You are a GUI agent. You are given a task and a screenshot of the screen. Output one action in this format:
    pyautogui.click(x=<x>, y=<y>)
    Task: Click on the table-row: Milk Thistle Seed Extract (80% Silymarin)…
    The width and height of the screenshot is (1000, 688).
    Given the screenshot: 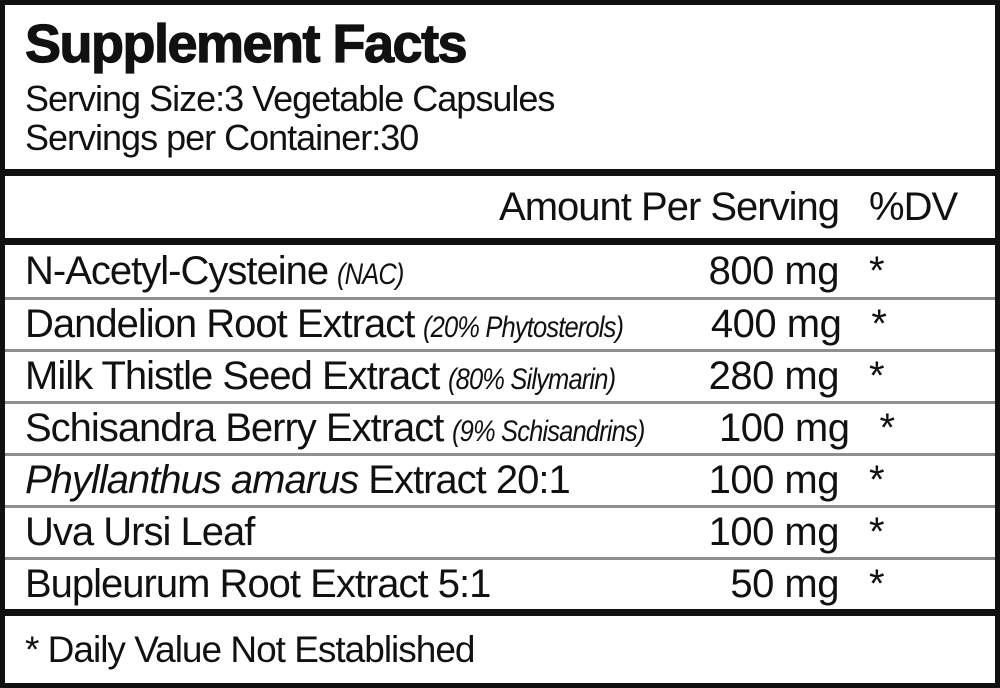 What is the action you would take?
    pyautogui.click(x=500, y=375)
    